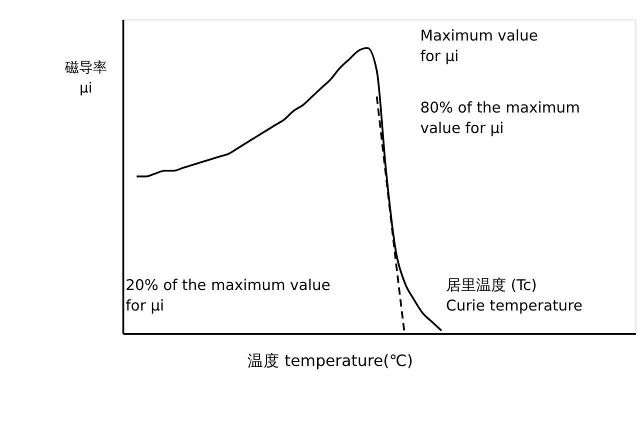 The width and height of the screenshot is (640, 421). Describe the element at coordinates (85, 78) in the screenshot. I see `y-axis-title: 磁导率 μi` at that location.